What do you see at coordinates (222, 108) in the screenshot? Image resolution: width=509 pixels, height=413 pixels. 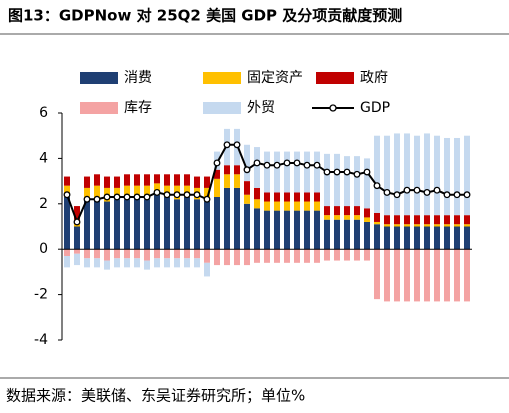 I see `legend-swatch` at bounding box center [222, 108].